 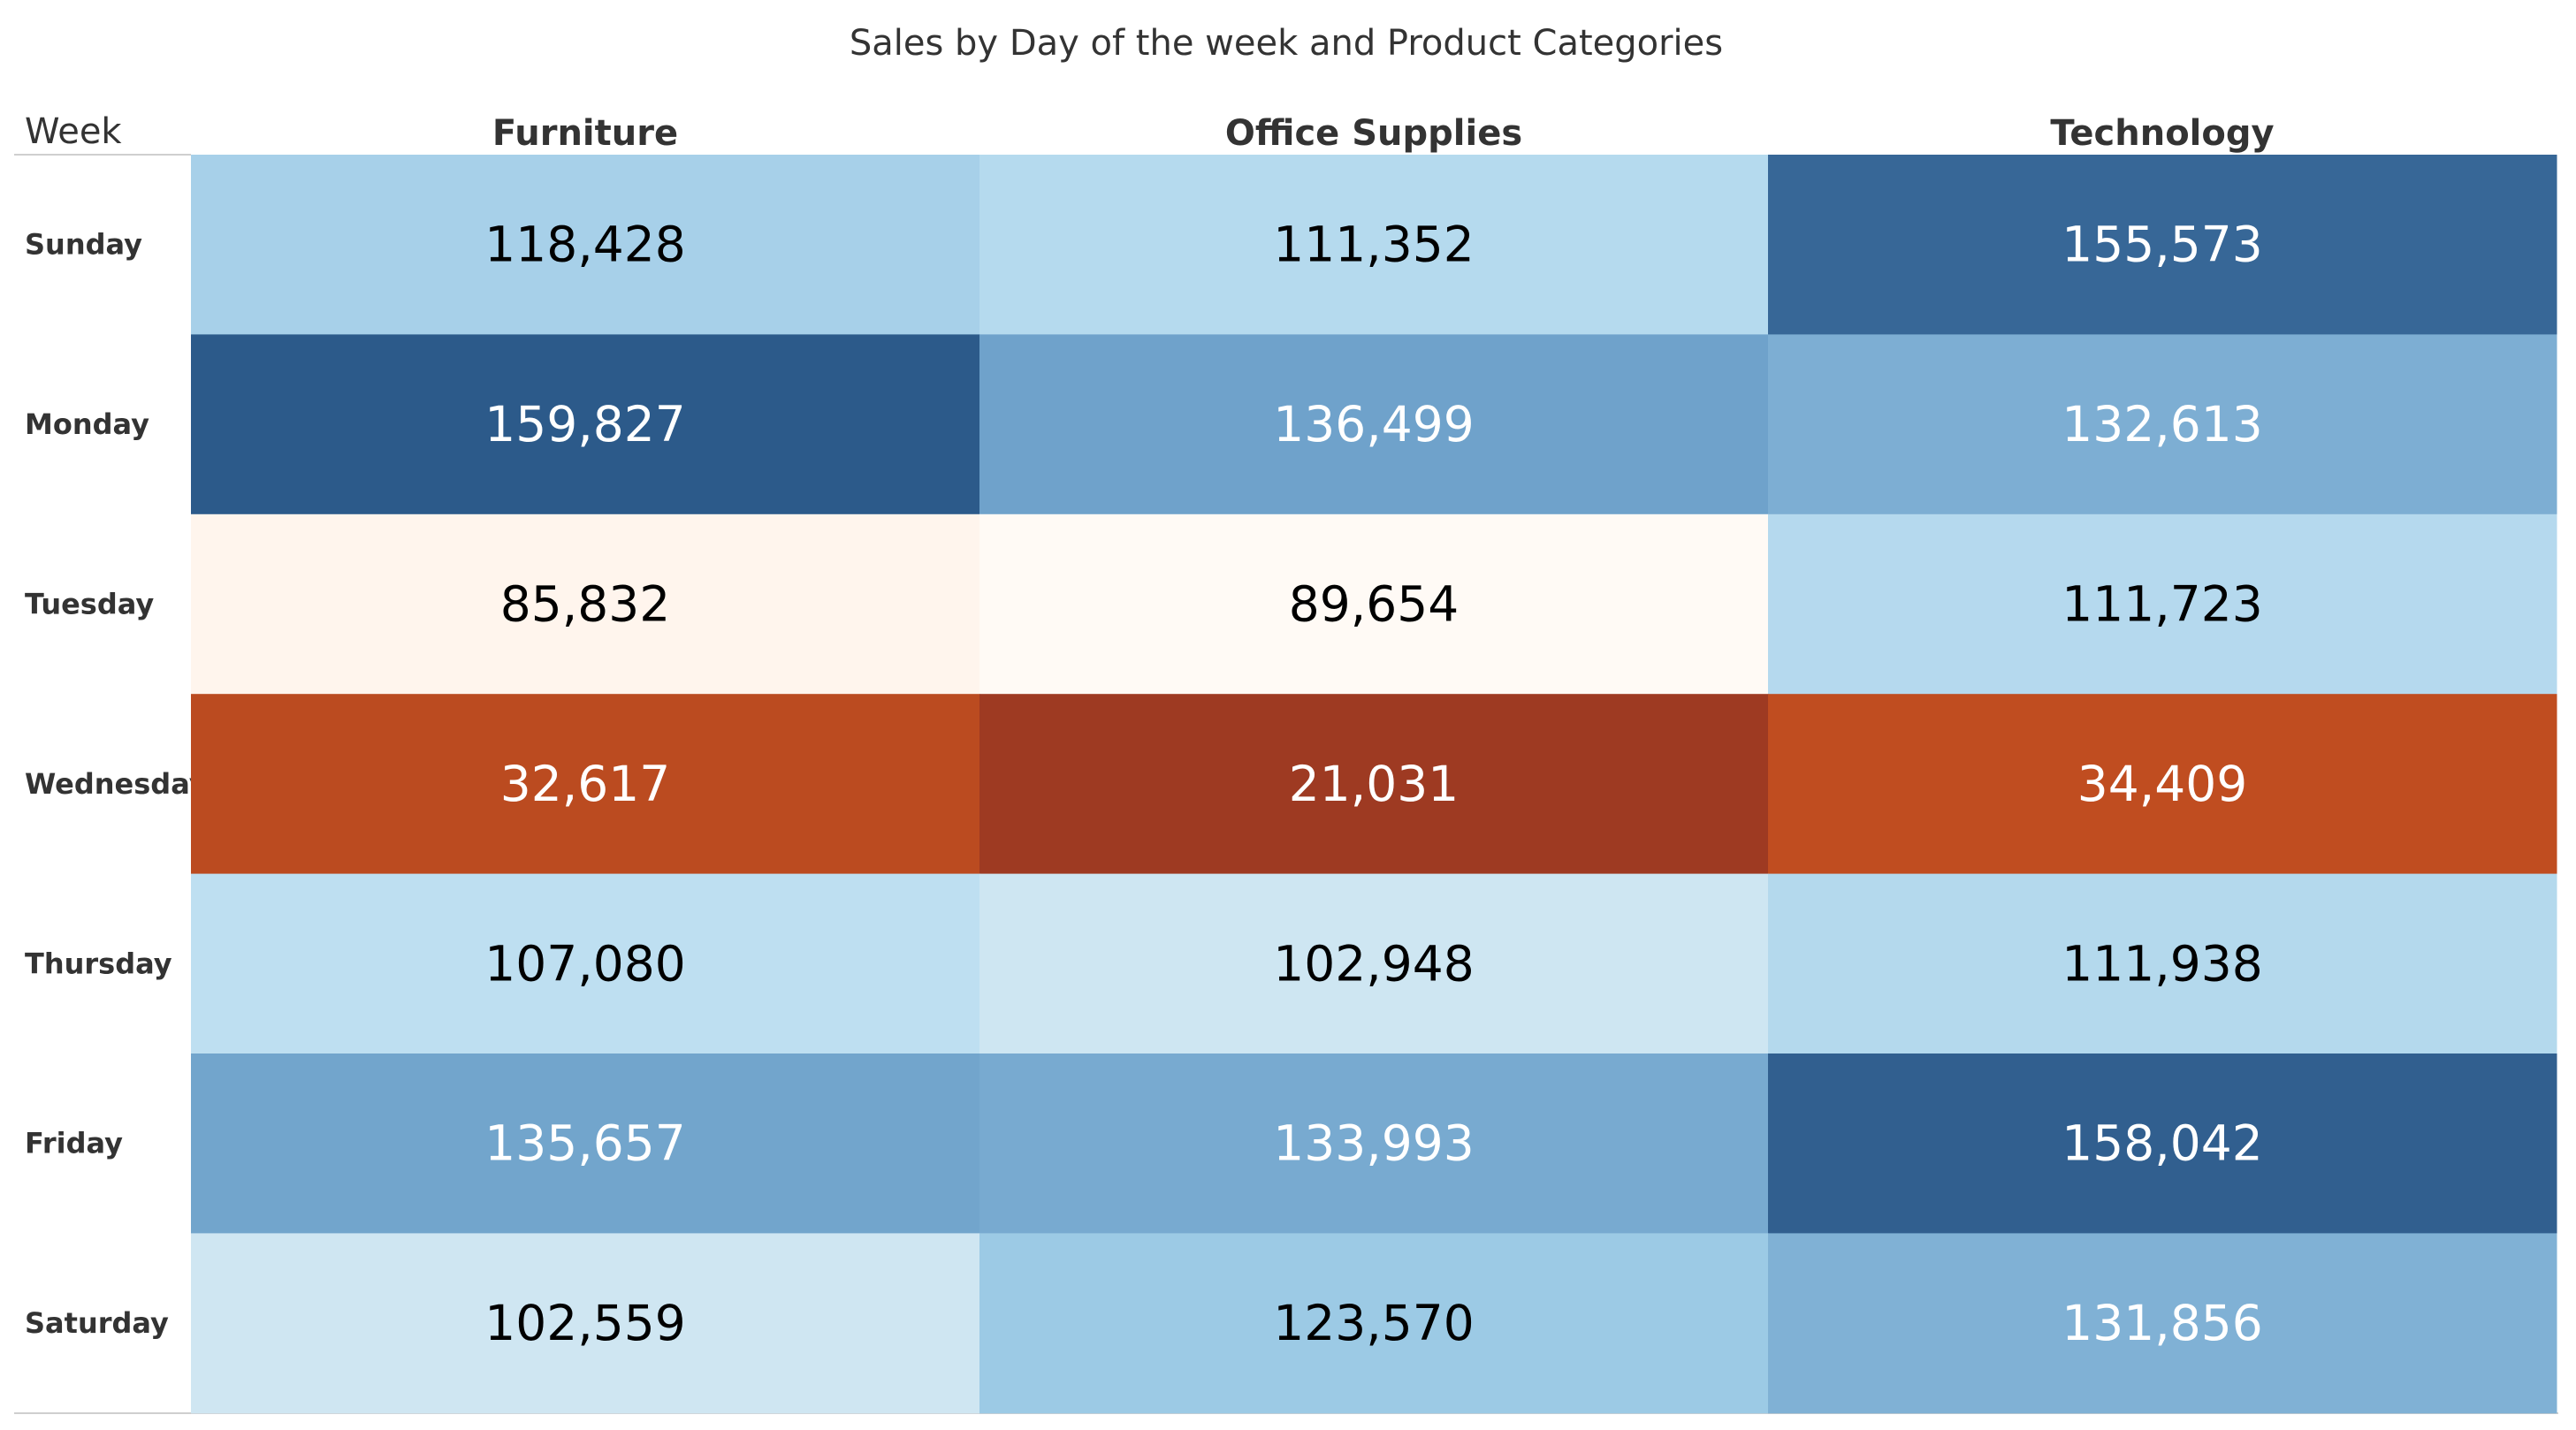 I want to click on cell-value-label: 133,993, so click(x=1373, y=1143).